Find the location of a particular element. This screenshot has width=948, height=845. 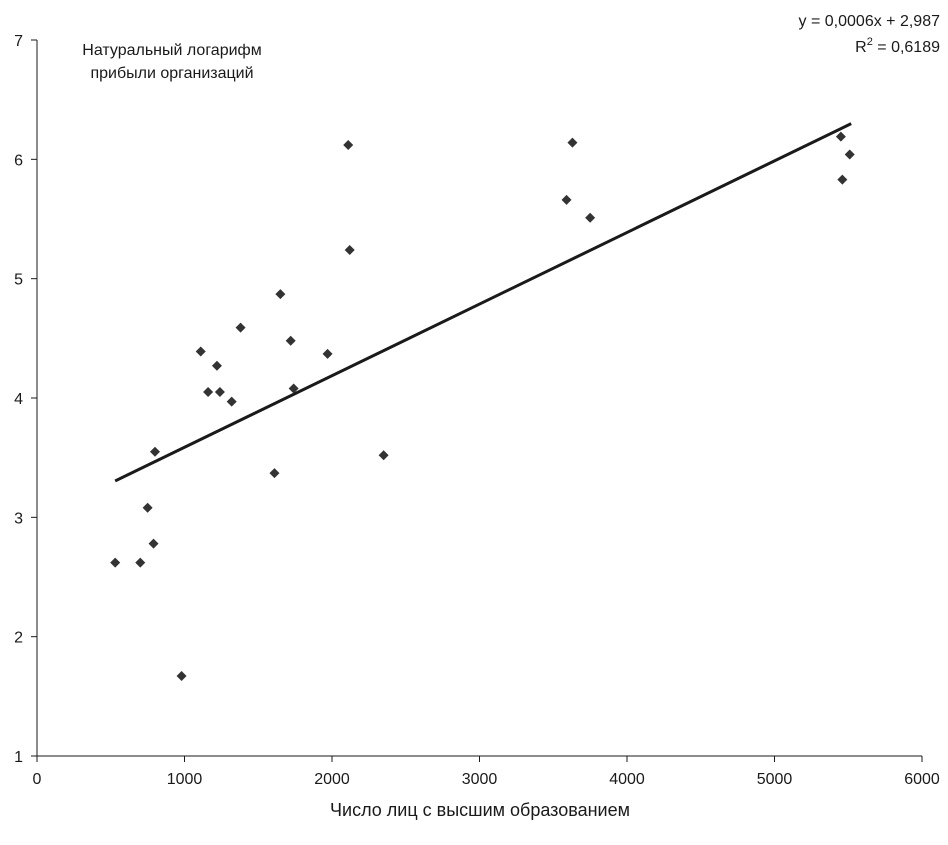

y-axis-label-line-2: прибыли организаций is located at coordinates (171, 73).